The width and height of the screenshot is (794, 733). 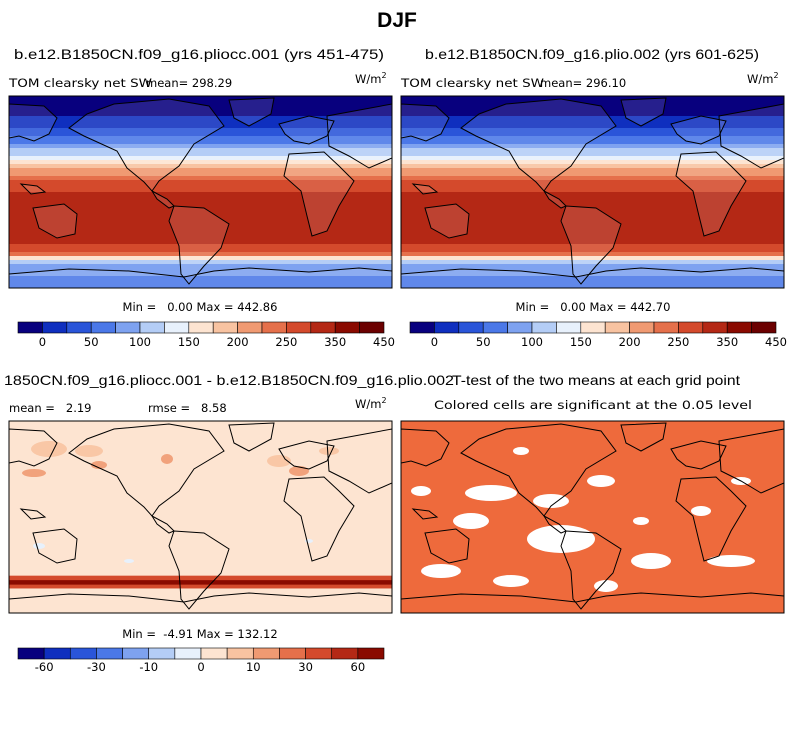 I want to click on colorbar-tick-label: 50, so click(x=91, y=342).